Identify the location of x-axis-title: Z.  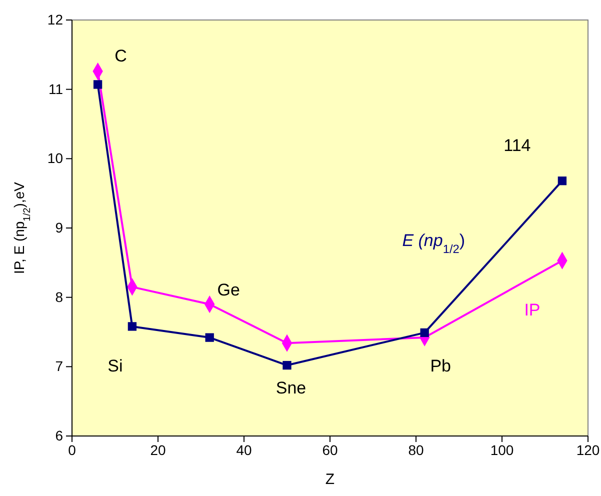
(330, 479).